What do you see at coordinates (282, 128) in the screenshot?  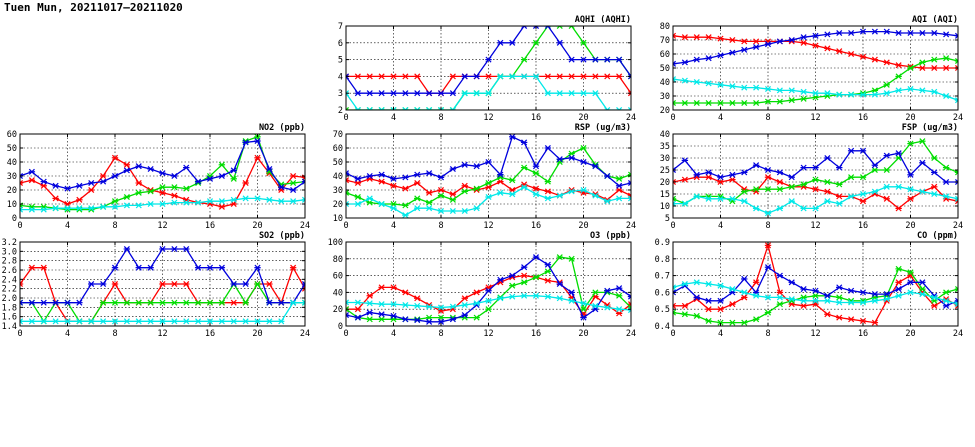 I see `chart-title: NO2 (ppb)` at bounding box center [282, 128].